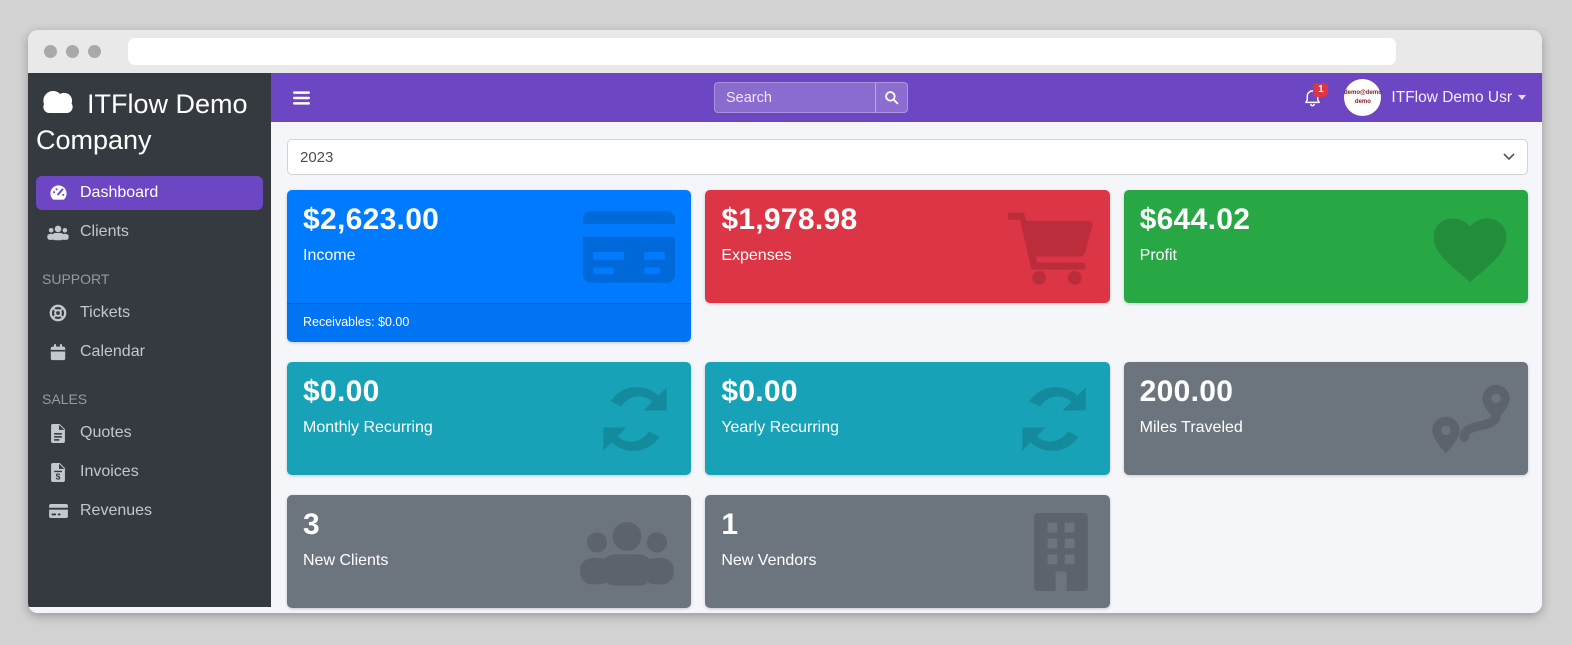 The height and width of the screenshot is (645, 1572). Describe the element at coordinates (1362, 101) in the screenshot. I see `avatar-text: demo` at that location.